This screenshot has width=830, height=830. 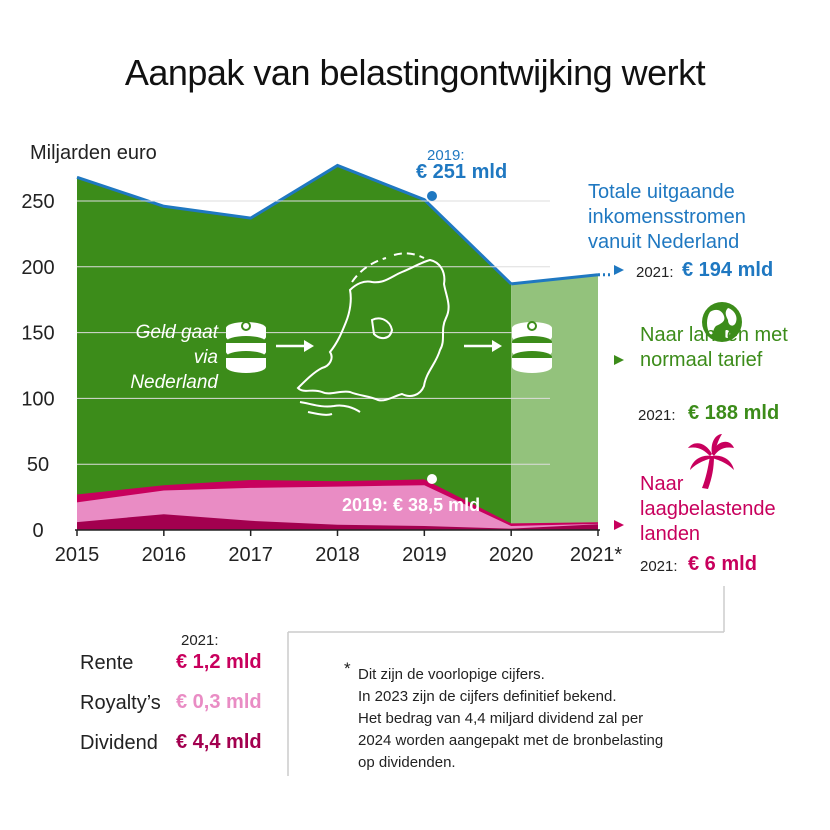 What do you see at coordinates (451, 674) in the screenshot?
I see `footnote-line: Dit zijn de voorlopige cijfers.` at bounding box center [451, 674].